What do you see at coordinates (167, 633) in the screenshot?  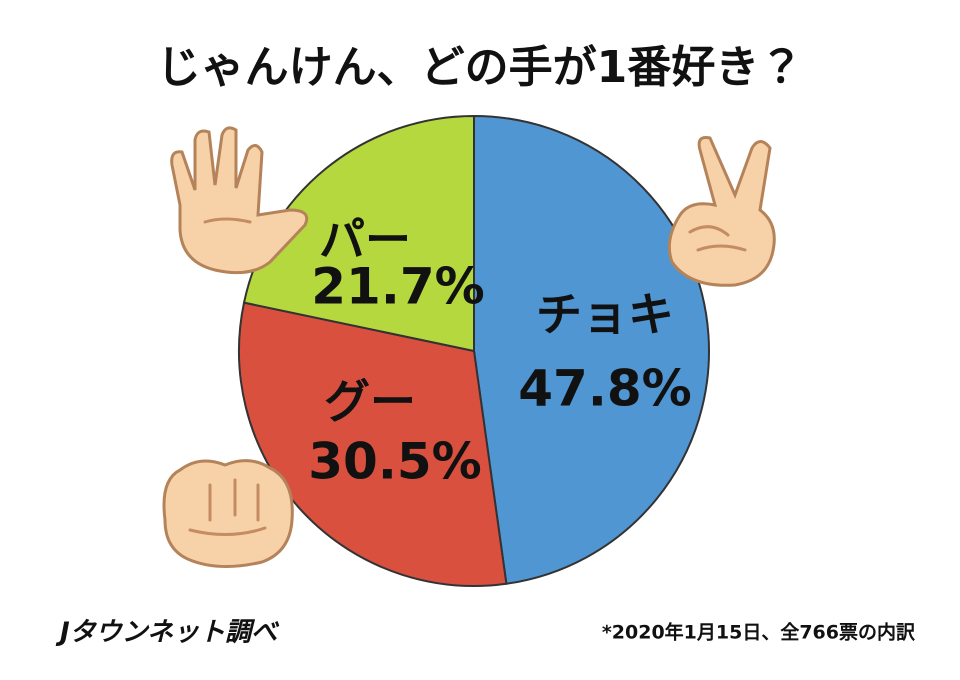 I see `source: Jタウンネット調べ` at bounding box center [167, 633].